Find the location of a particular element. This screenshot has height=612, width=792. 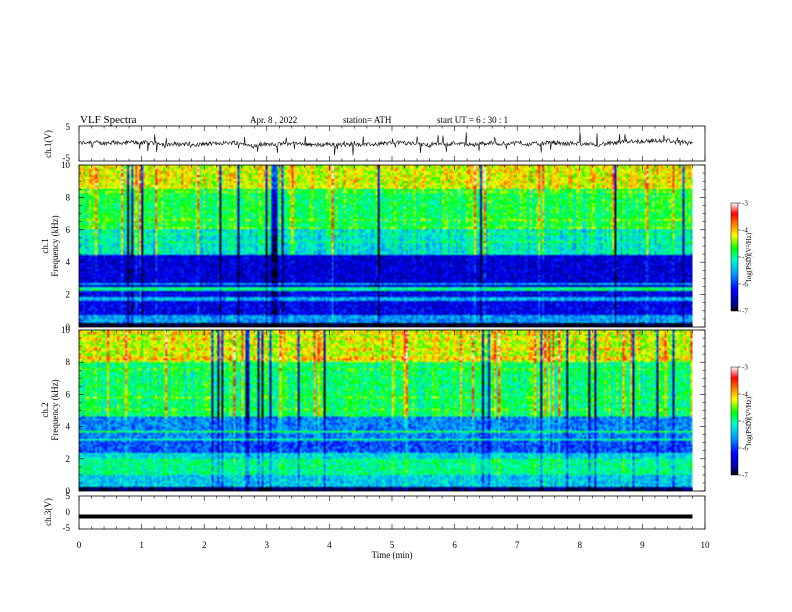

ch1-waveform-panel: 5 -5 ch.1(V) is located at coordinates (374, 142).